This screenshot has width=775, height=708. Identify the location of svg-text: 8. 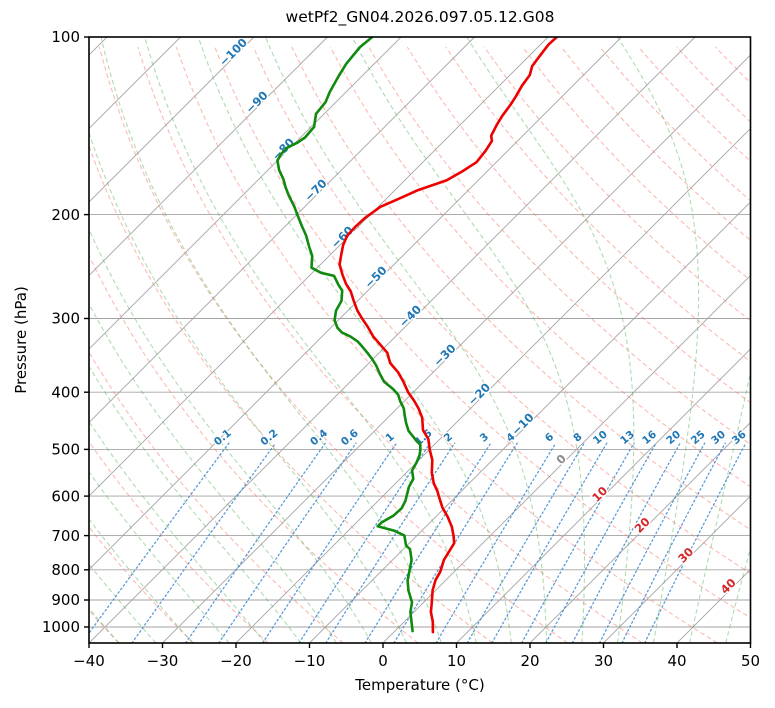
(577, 438).